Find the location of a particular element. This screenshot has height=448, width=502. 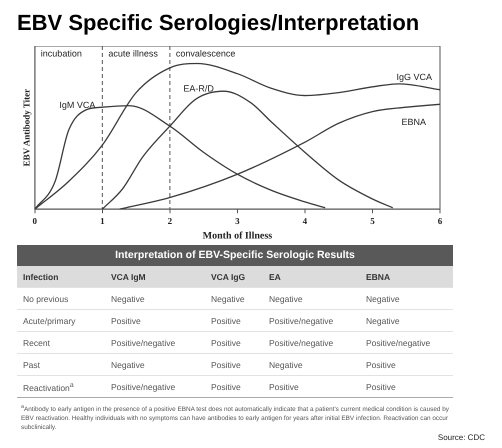

x-tick-label: 3 is located at coordinates (237, 221).